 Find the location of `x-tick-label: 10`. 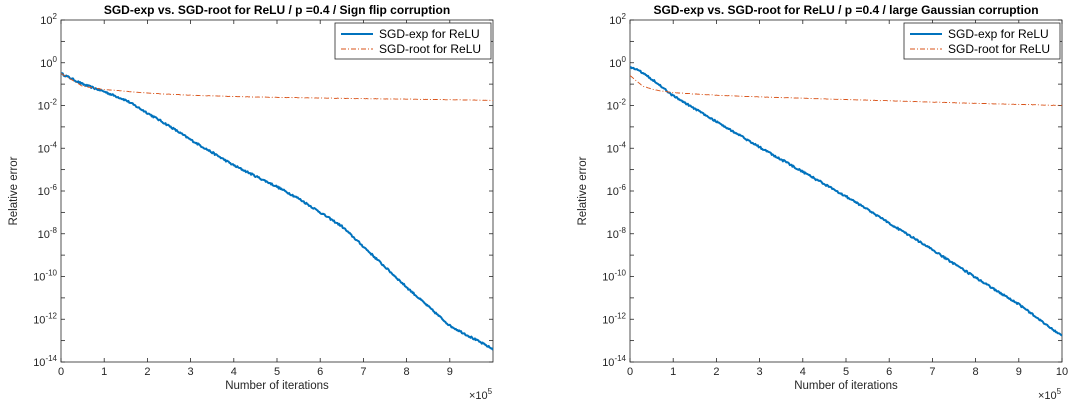

x-tick-label: 10 is located at coordinates (1062, 372).